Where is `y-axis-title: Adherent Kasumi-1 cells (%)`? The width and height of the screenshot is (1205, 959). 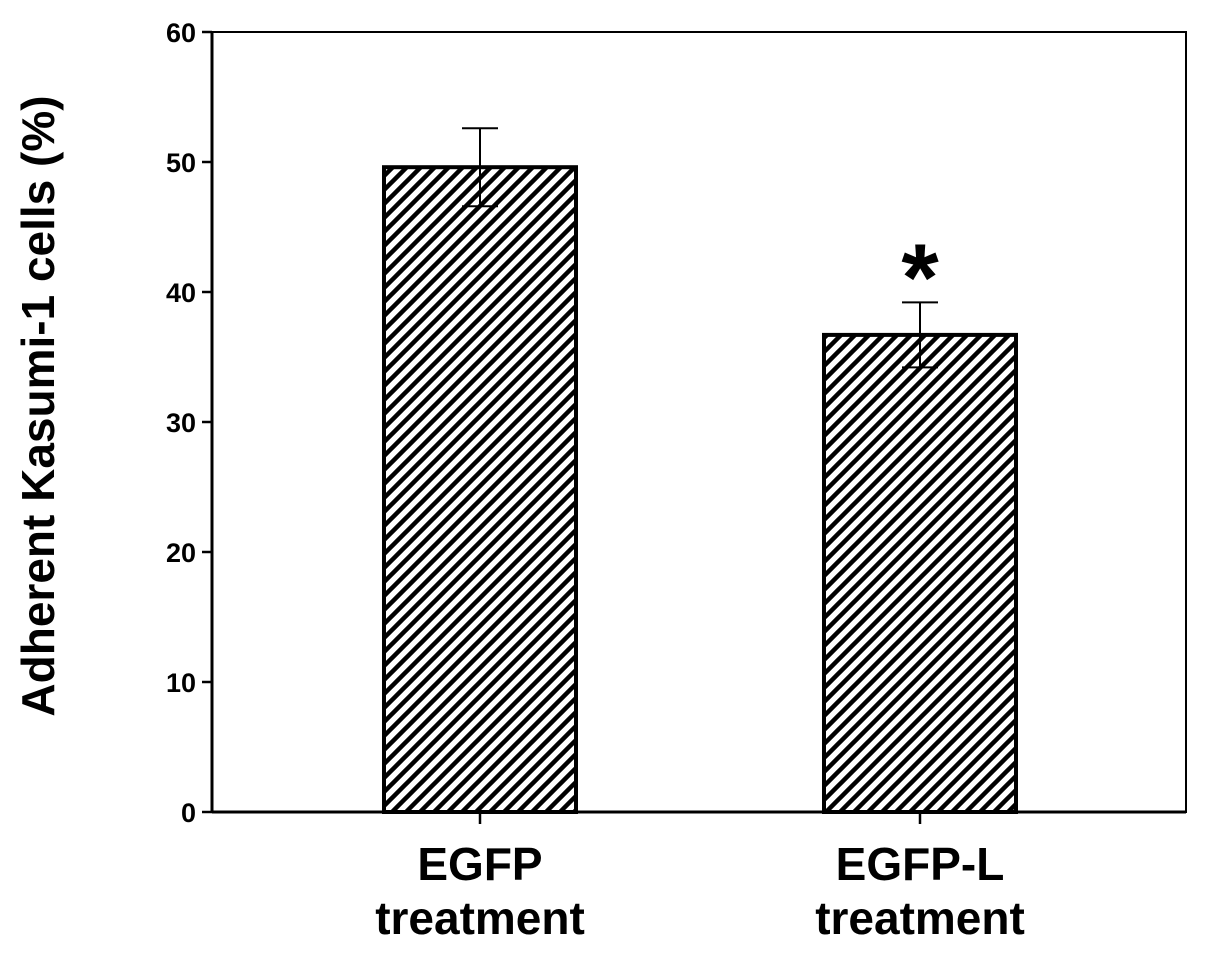 y-axis-title: Adherent Kasumi-1 cells (%) is located at coordinates (38, 405).